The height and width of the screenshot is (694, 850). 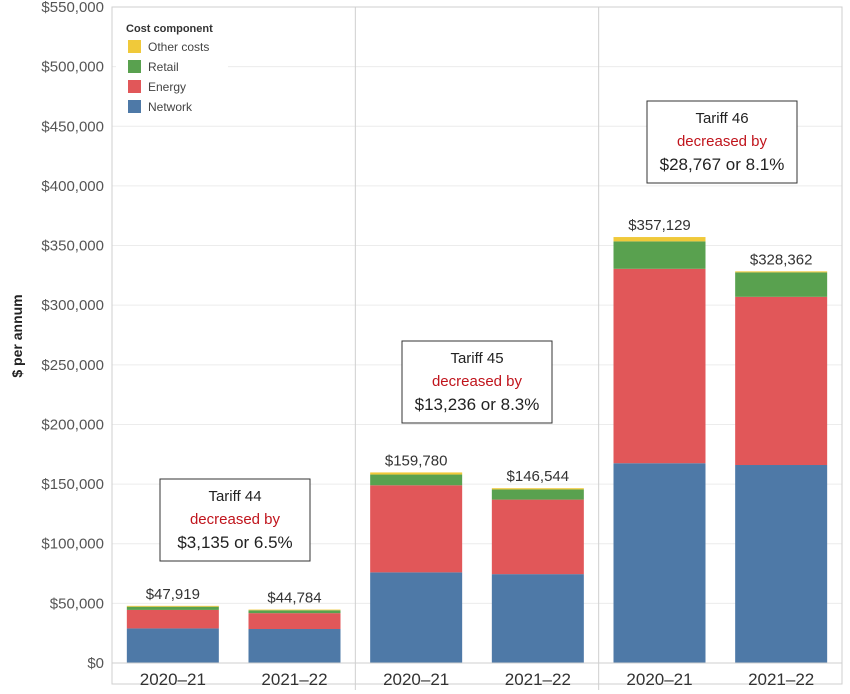 What do you see at coordinates (234, 542) in the screenshot?
I see `annotation-amount: $3,135 or 6.5%` at bounding box center [234, 542].